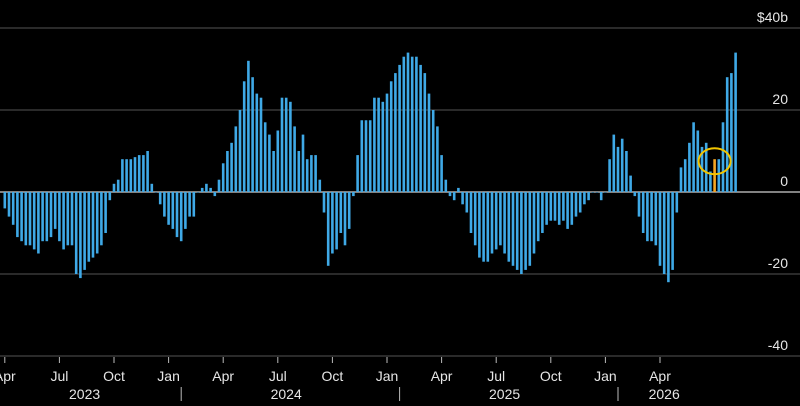 Image resolution: width=800 pixels, height=406 pixels. I want to click on year-label: 2025, so click(504, 394).